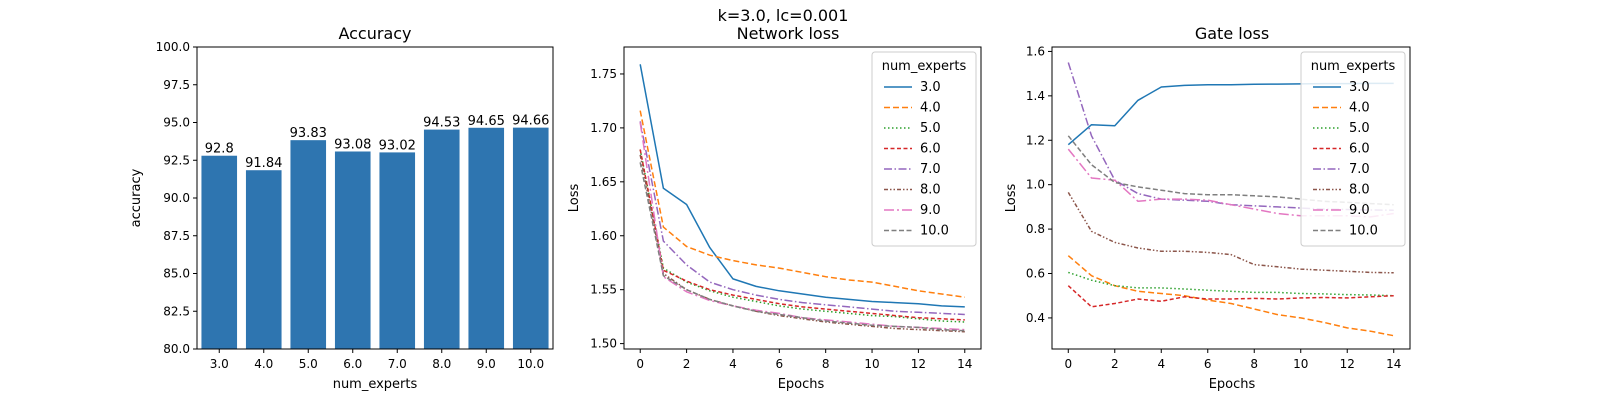 This screenshot has width=1600, height=400. I want to click on figure-title: k=3.0, lc=0.001, so click(783, 15).